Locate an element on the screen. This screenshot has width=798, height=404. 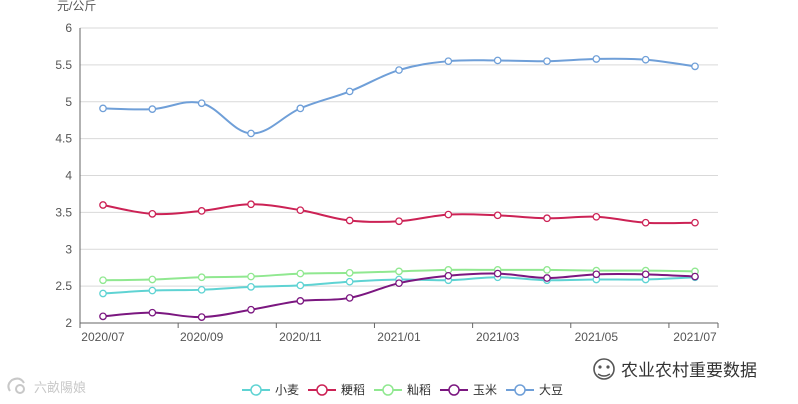
watermark-right: 农业农村重要数据 is located at coordinates (675, 369).